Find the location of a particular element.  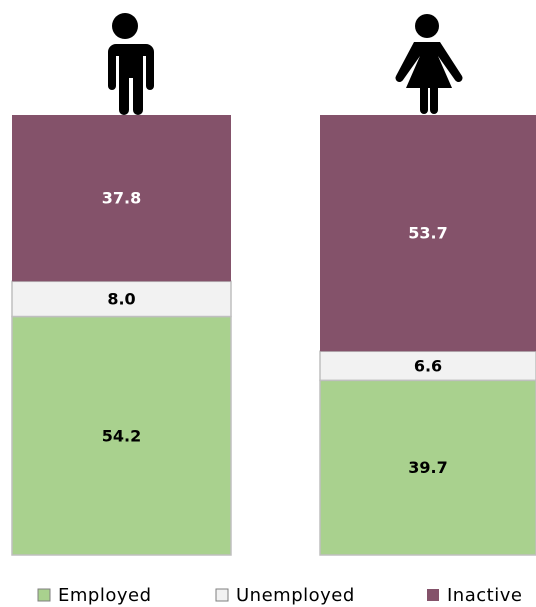

data-label: 37.8 is located at coordinates (121, 198).